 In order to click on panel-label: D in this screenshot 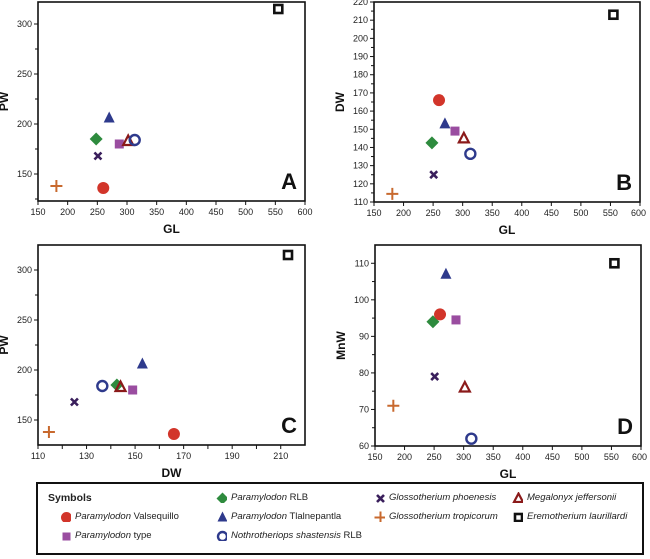, I will do `click(625, 426)`.